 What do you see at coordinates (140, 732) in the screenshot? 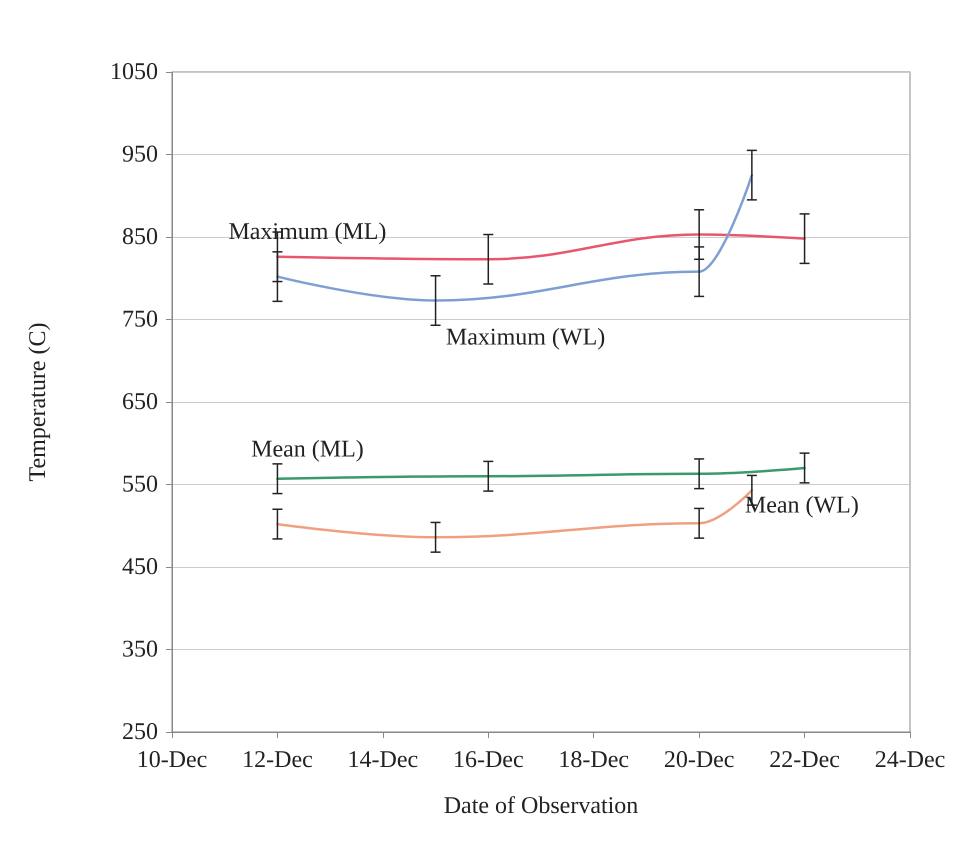
I see `y-tick-label: 250` at bounding box center [140, 732].